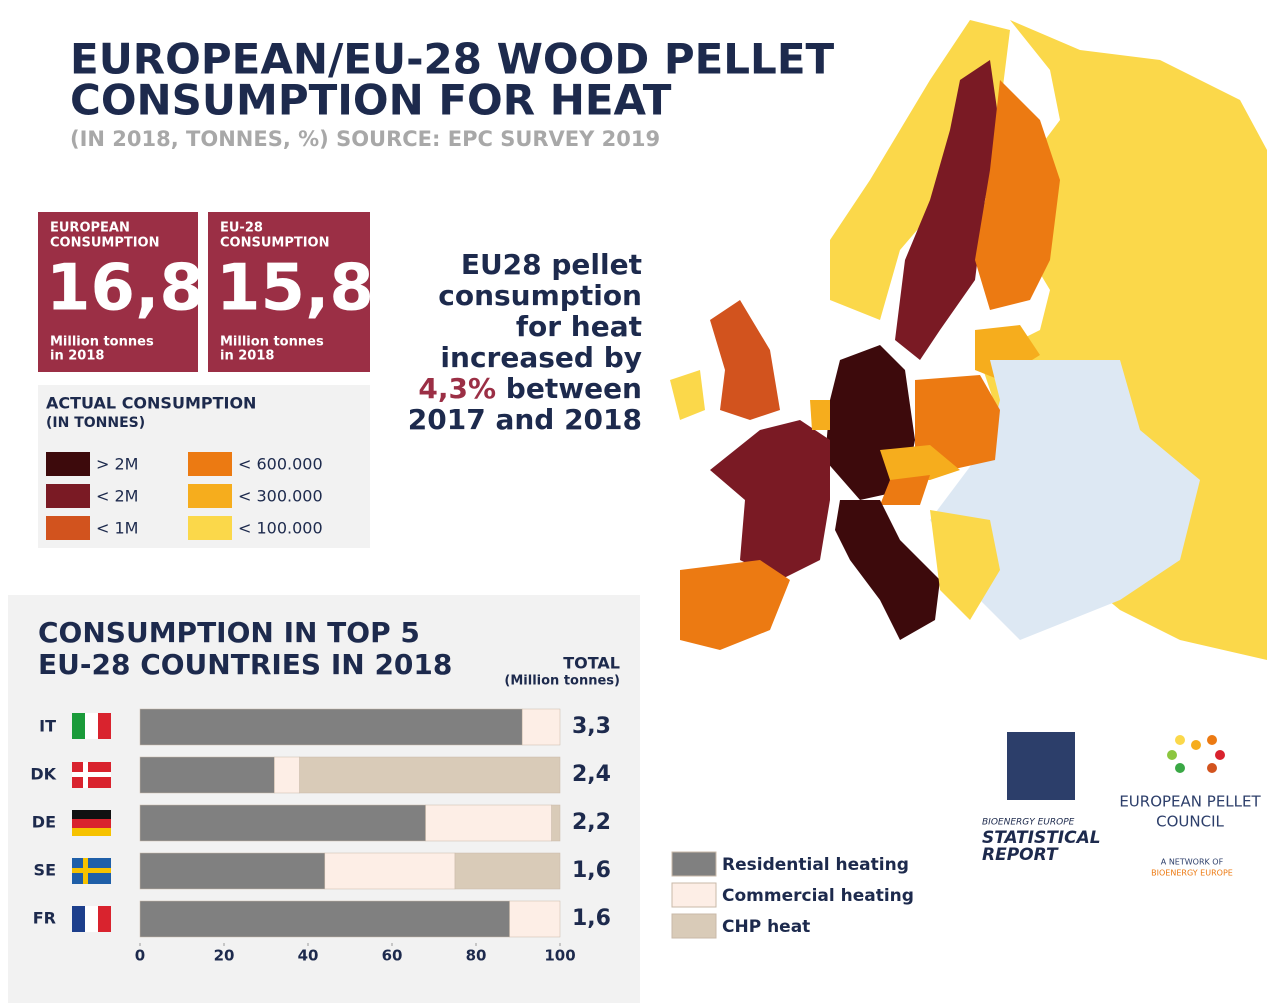 The width and height of the screenshot is (1267, 1007). What do you see at coordinates (579, 326) in the screenshot?
I see `note-line: for heat` at bounding box center [579, 326].